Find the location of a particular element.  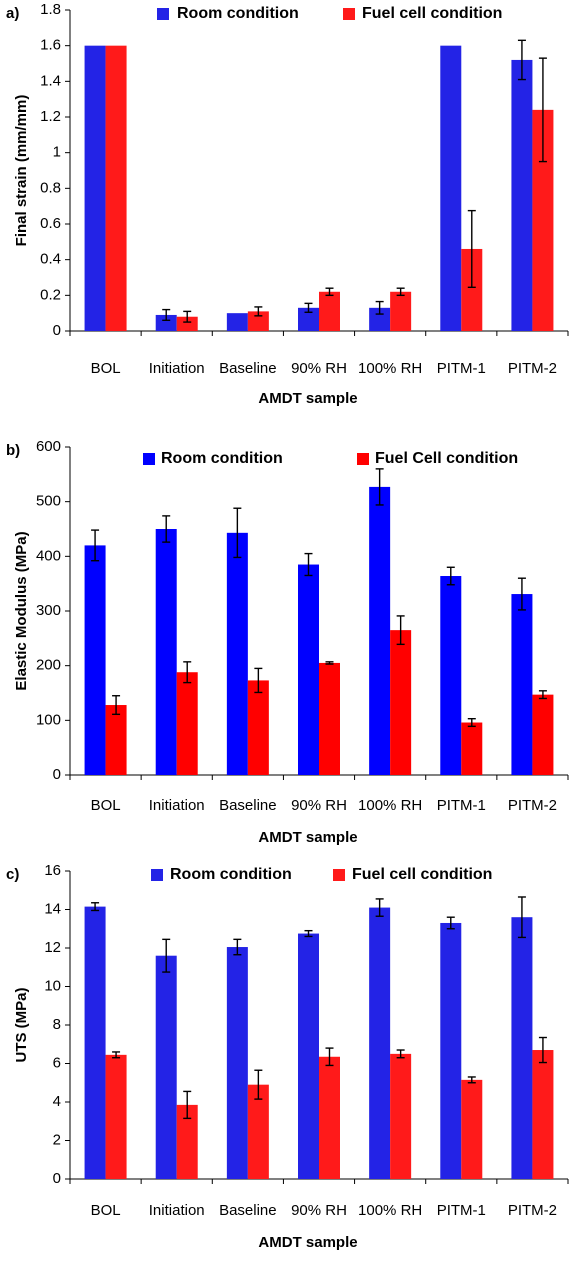

y-tick-label: 500 is located at coordinates (48, 501).